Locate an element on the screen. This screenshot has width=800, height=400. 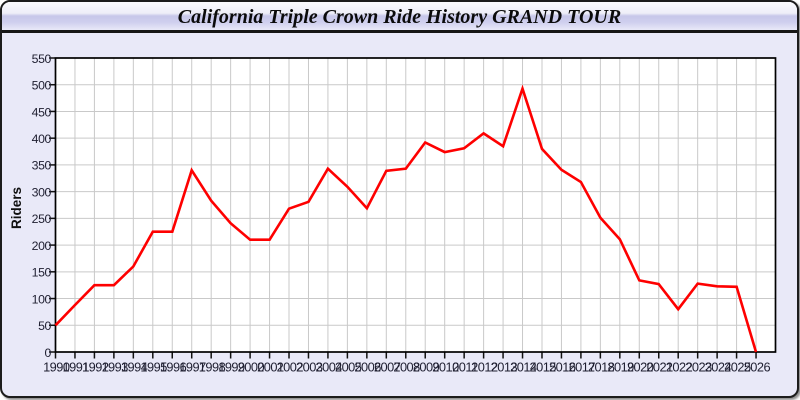
svg-text: 1996 is located at coordinates (173, 367).